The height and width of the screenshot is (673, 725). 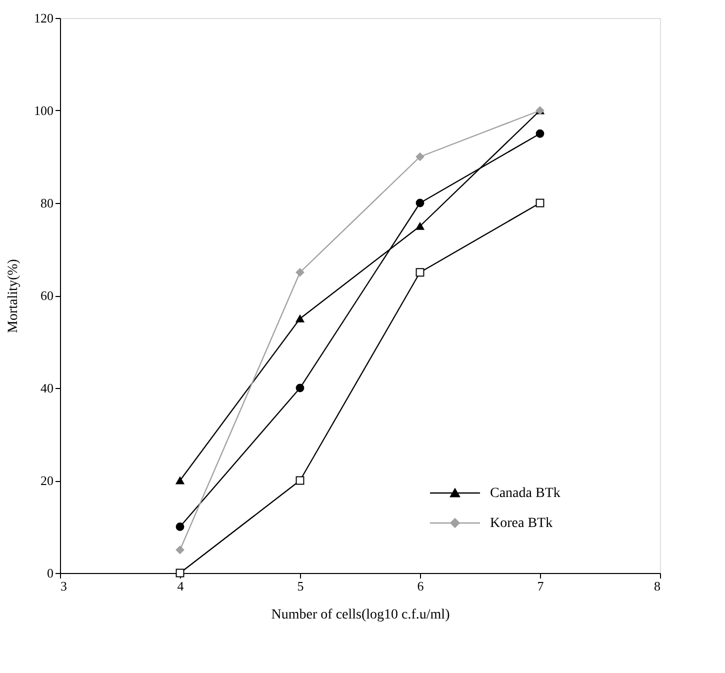 I want to click on x-axis-title: Number of cells(log10 c.f.u/ml), so click(x=360, y=615).